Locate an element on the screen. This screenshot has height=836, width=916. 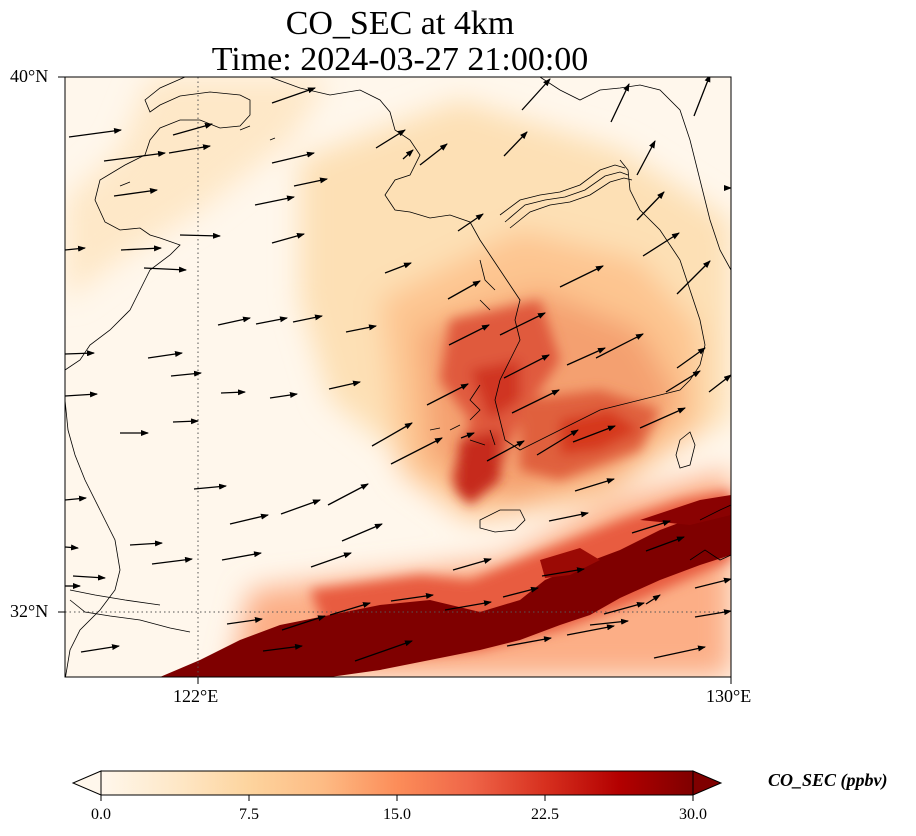
colorbar-label: CO_SEC (ppbv) is located at coordinates (828, 780).